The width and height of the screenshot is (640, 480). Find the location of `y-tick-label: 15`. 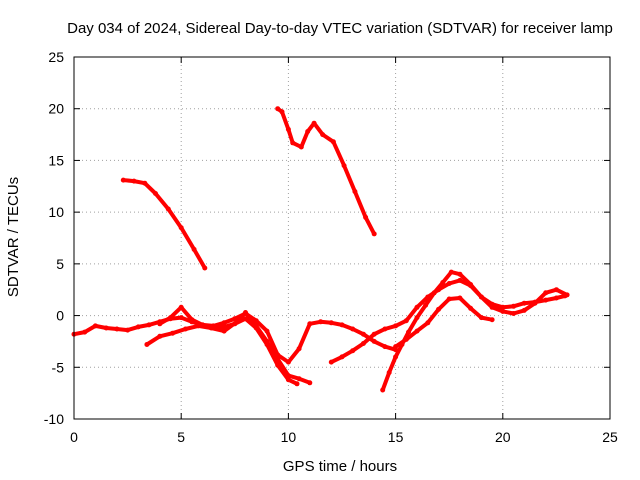

y-tick-label: 15 is located at coordinates (56, 160).